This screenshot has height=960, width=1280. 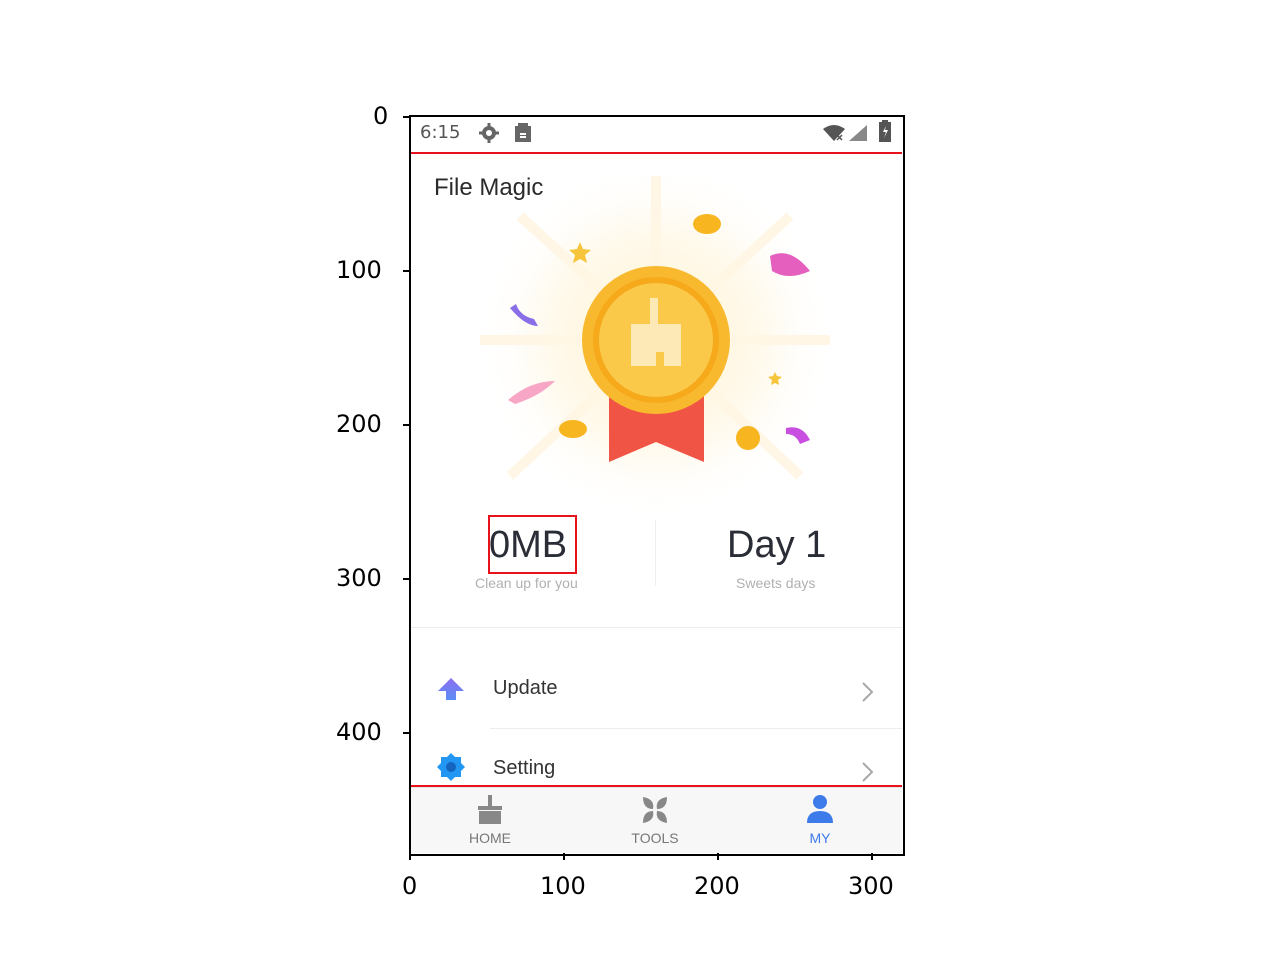 I want to click on y-tick-label: 100, so click(x=359, y=270).